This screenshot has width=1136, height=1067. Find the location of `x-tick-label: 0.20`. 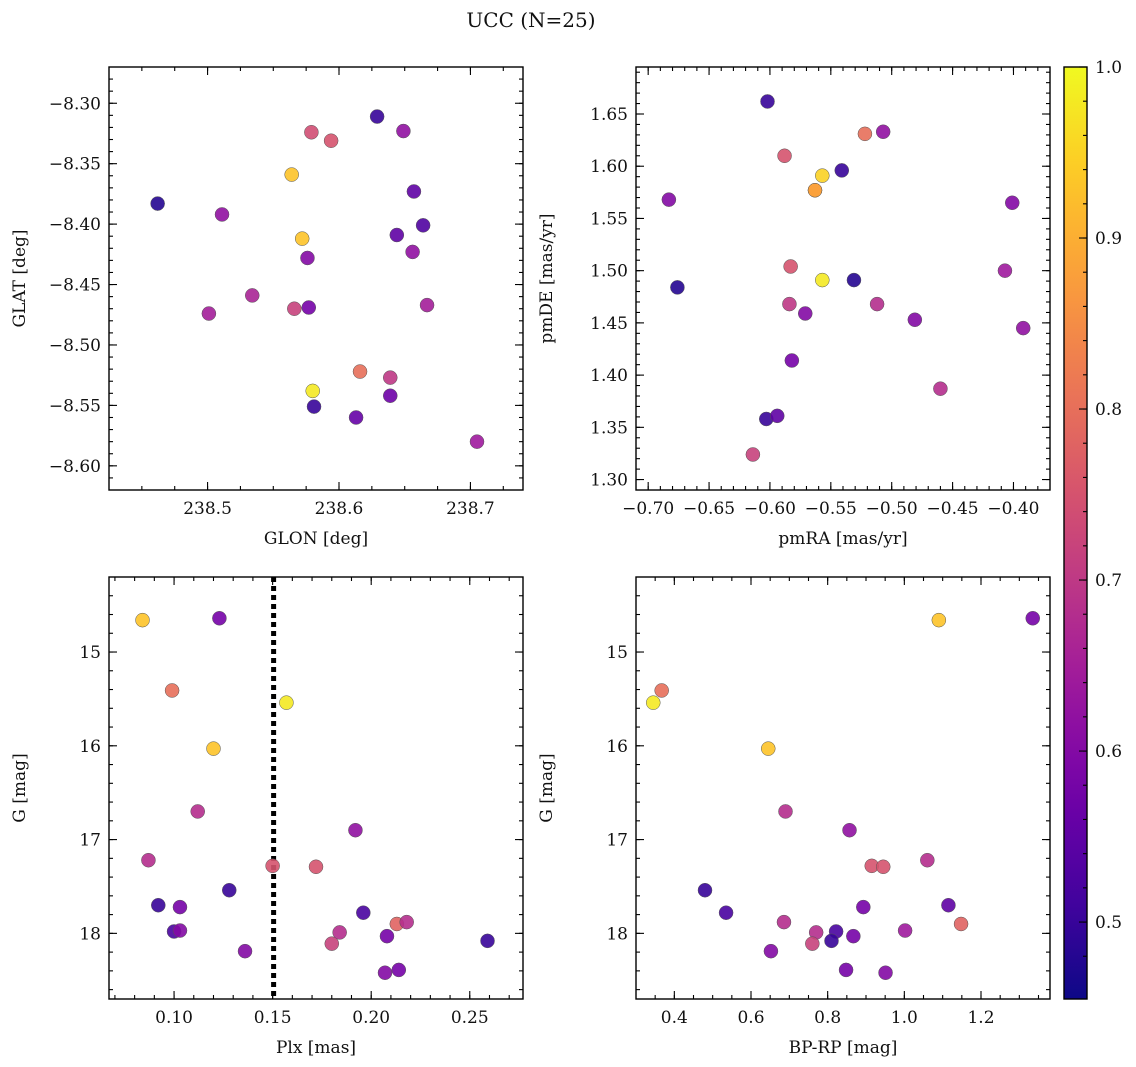

x-tick-label: 0.20 is located at coordinates (371, 1018).